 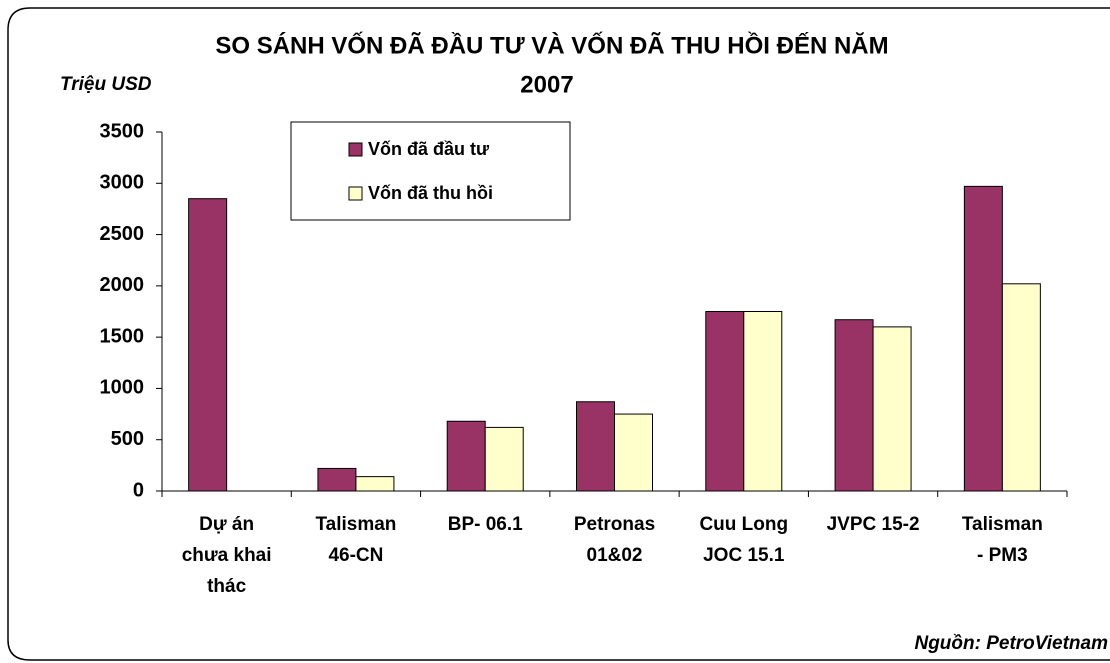 What do you see at coordinates (122, 183) in the screenshot?
I see `y-tick-label: 3000` at bounding box center [122, 183].